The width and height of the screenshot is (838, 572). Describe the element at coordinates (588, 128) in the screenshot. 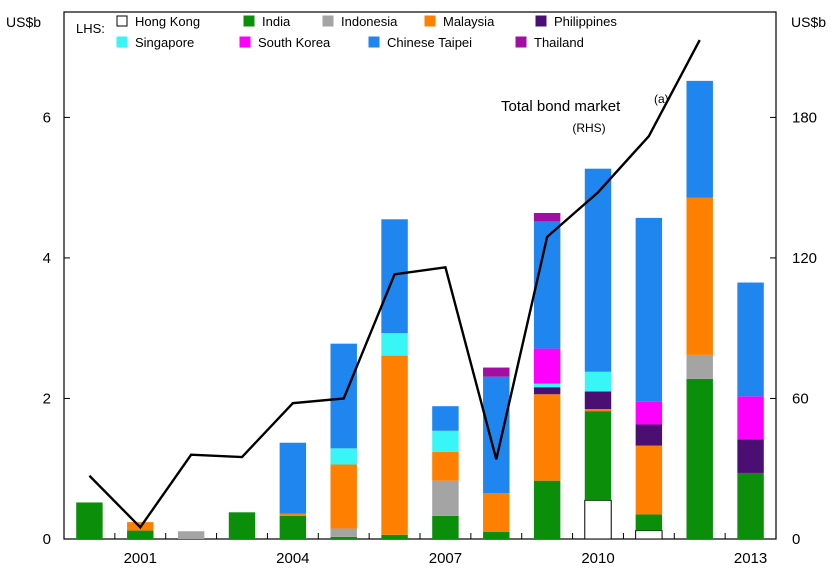

I see `line-annotation-sub: (RHS)` at that location.